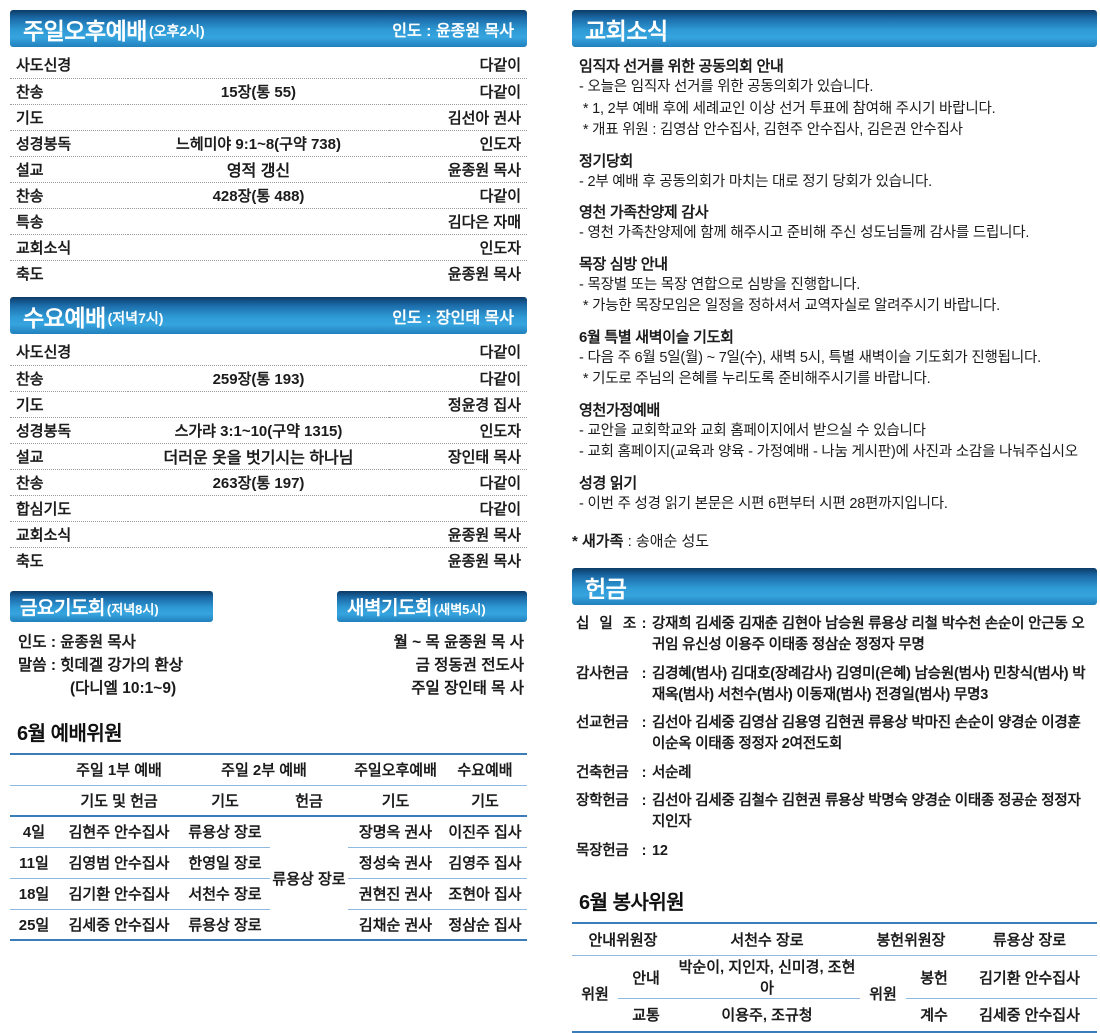 This screenshot has height=1033, width=1100. I want to click on table-row: 축도 윤종원 목사, so click(268, 273).